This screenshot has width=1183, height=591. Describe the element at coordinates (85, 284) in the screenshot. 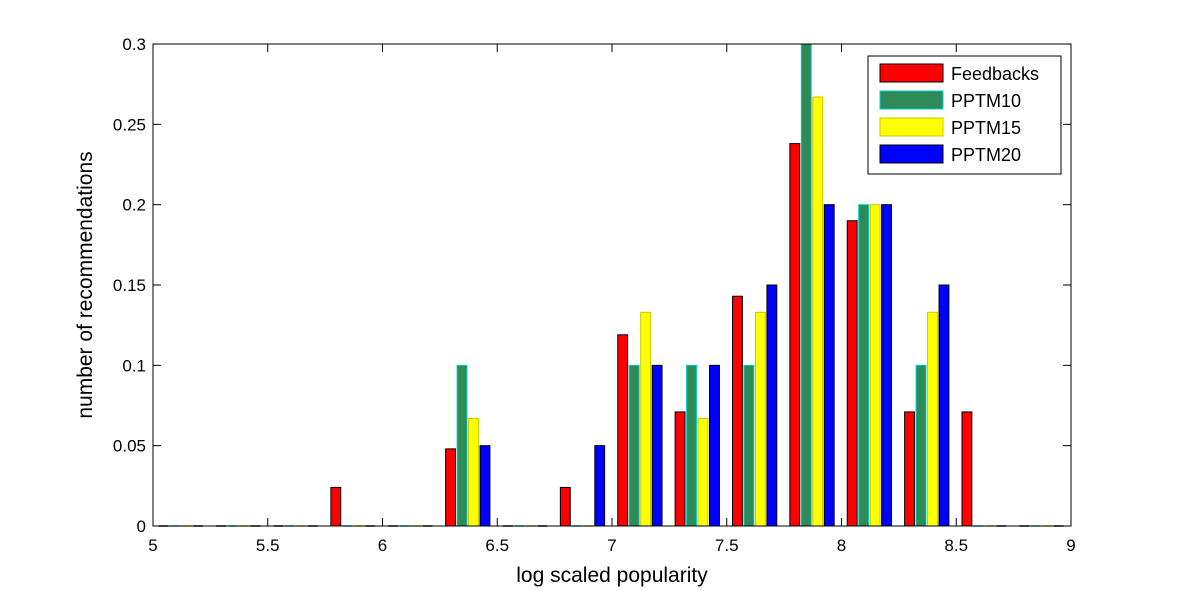

I see `y-axis-label: number of recommendations` at that location.